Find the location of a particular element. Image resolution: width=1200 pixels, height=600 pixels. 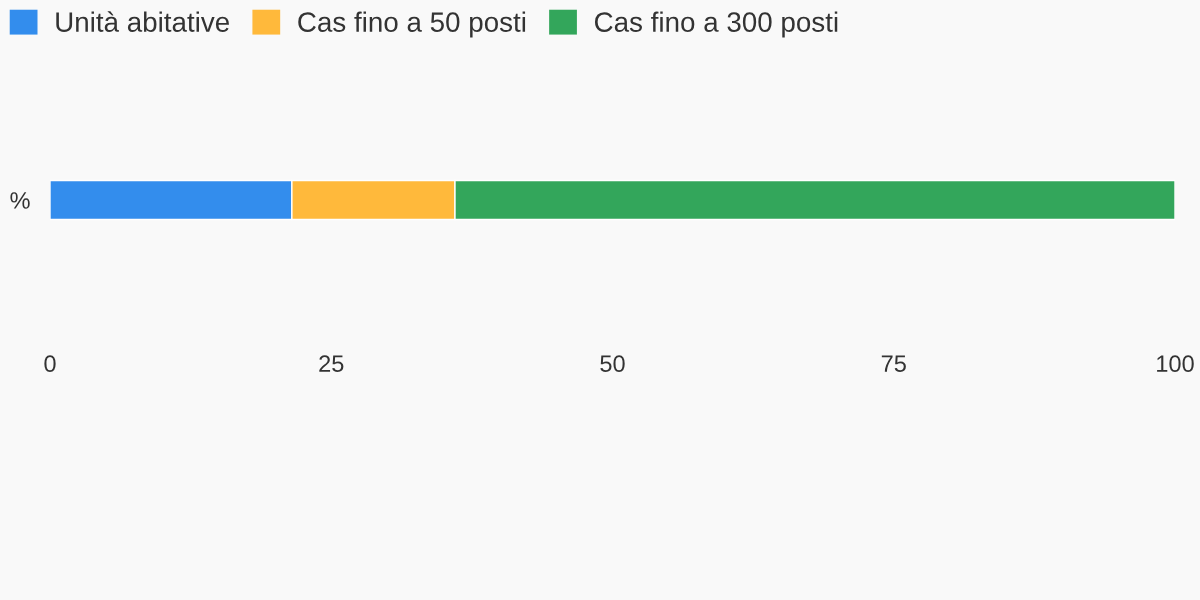

x-tick-label: 50 is located at coordinates (612, 364).